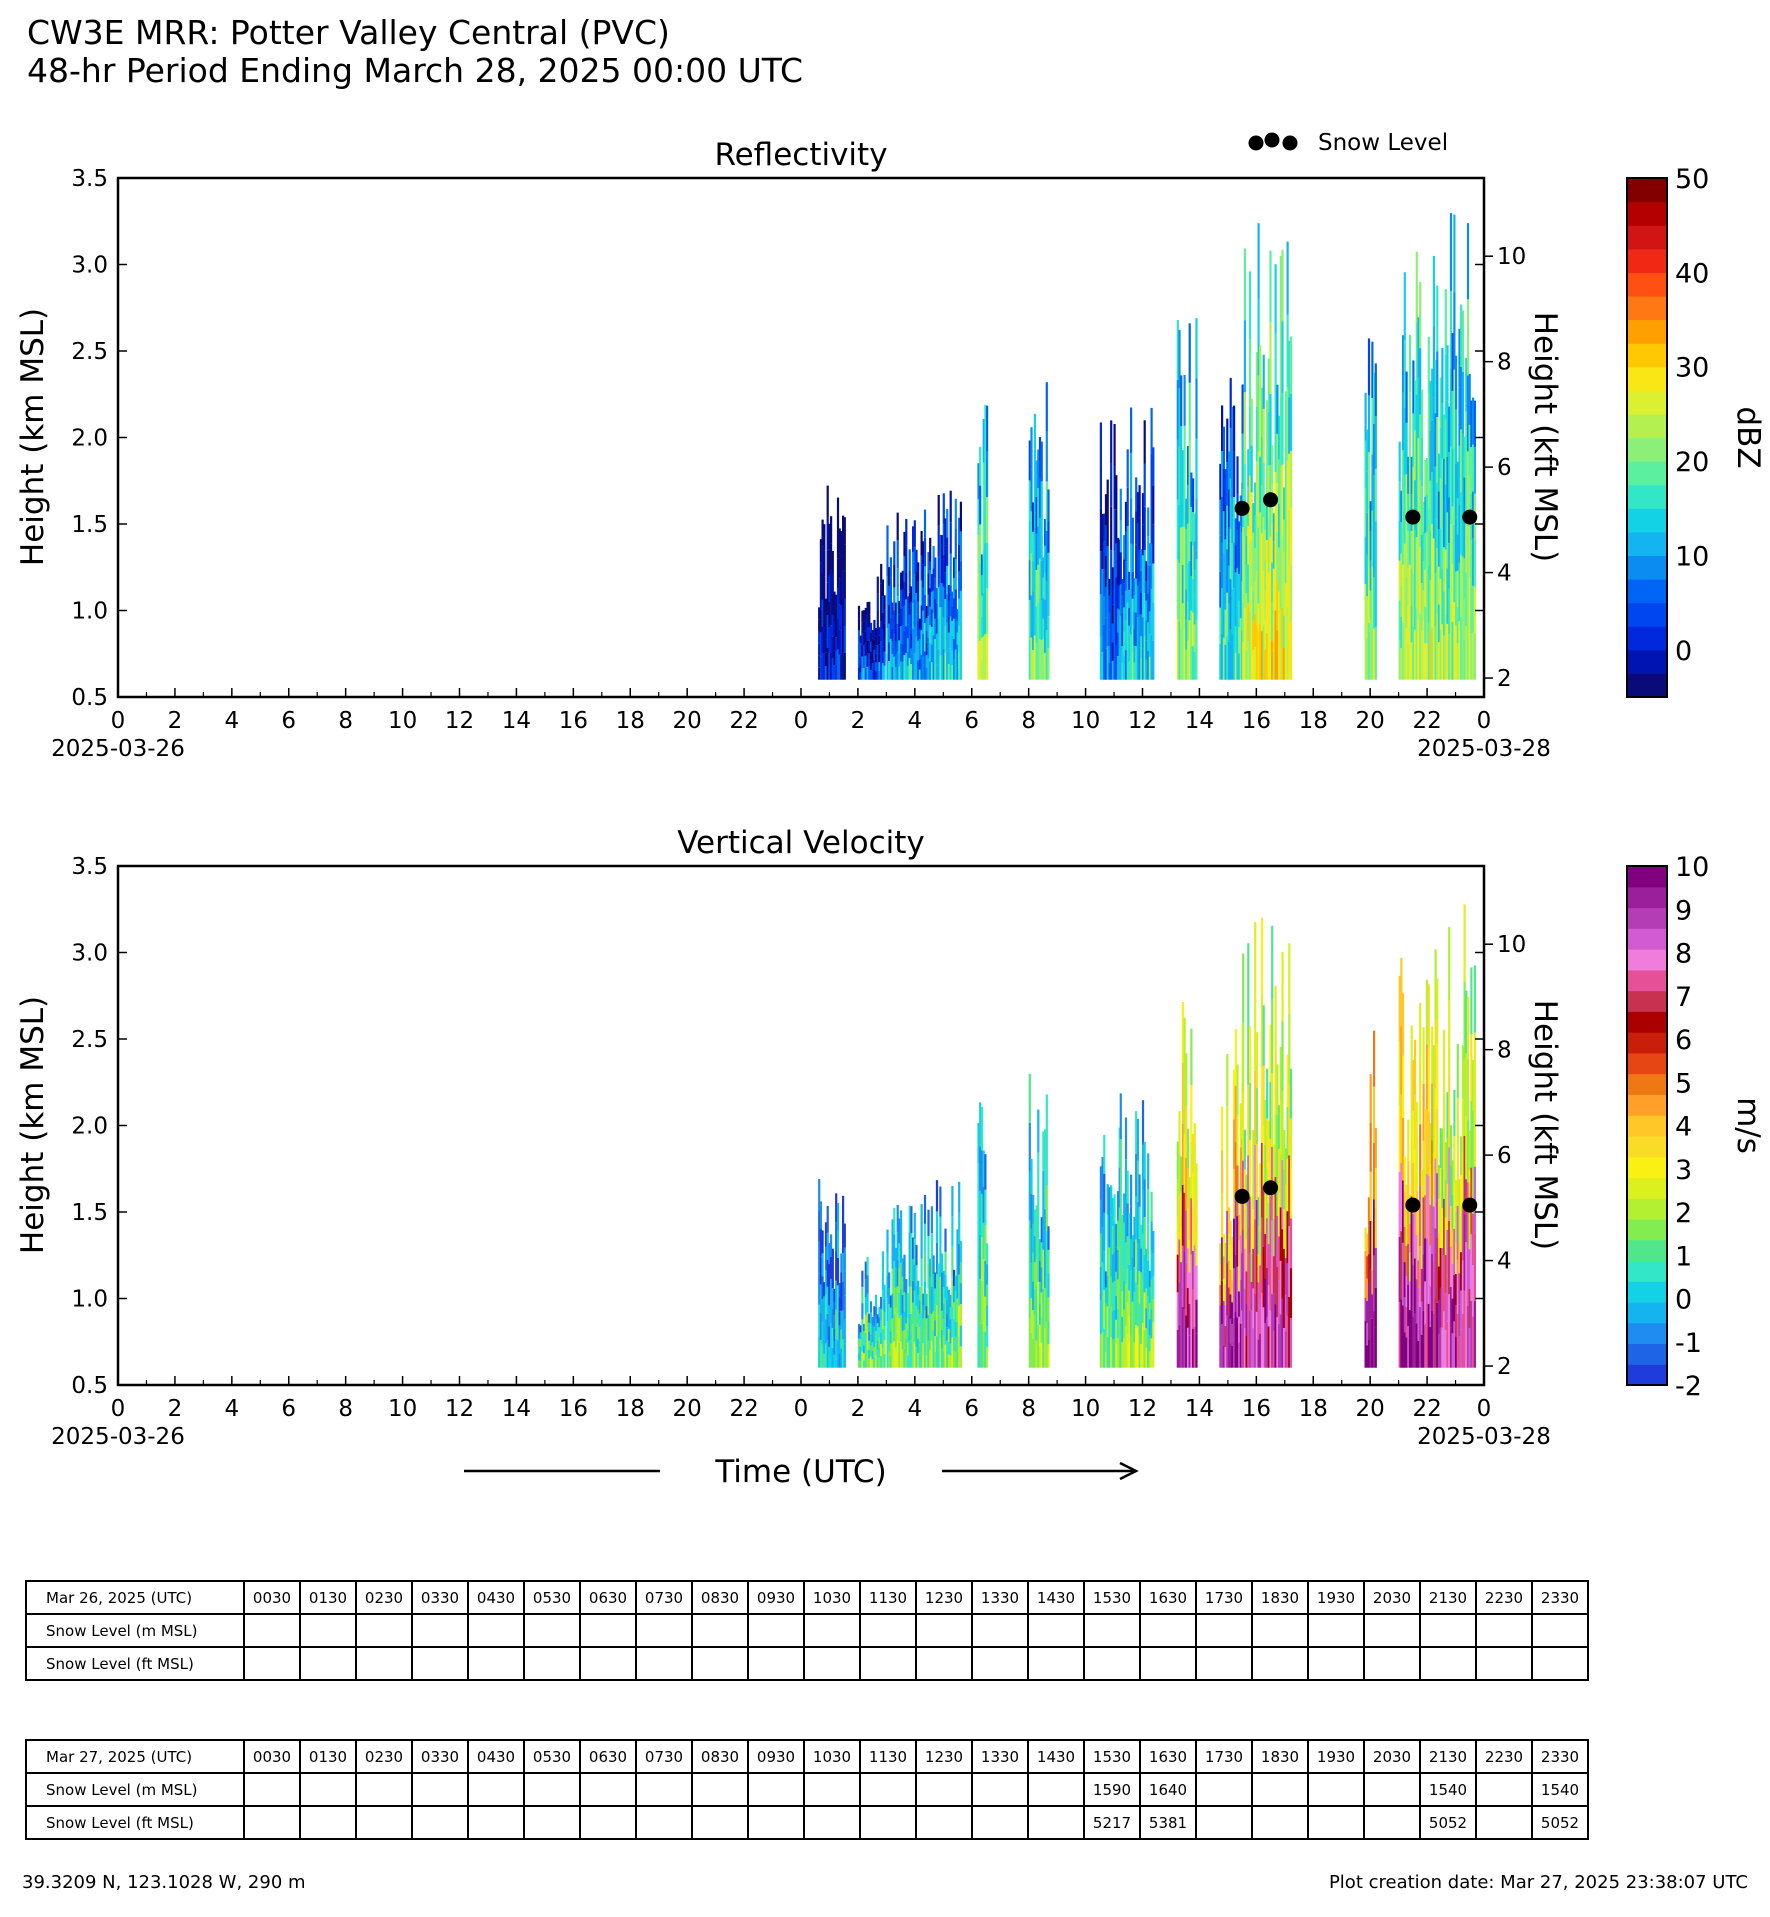 The image size is (1770, 1917). I want to click on row-label: Snow Level (m MSL), so click(135, 1630).